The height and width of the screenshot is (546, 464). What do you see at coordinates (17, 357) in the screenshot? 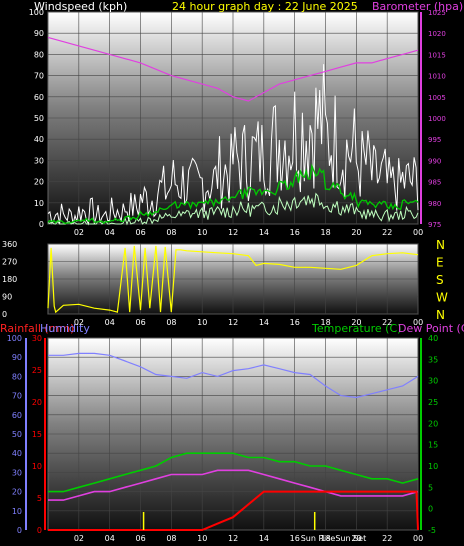
I see `humidity-y-tick: 90` at bounding box center [17, 357].